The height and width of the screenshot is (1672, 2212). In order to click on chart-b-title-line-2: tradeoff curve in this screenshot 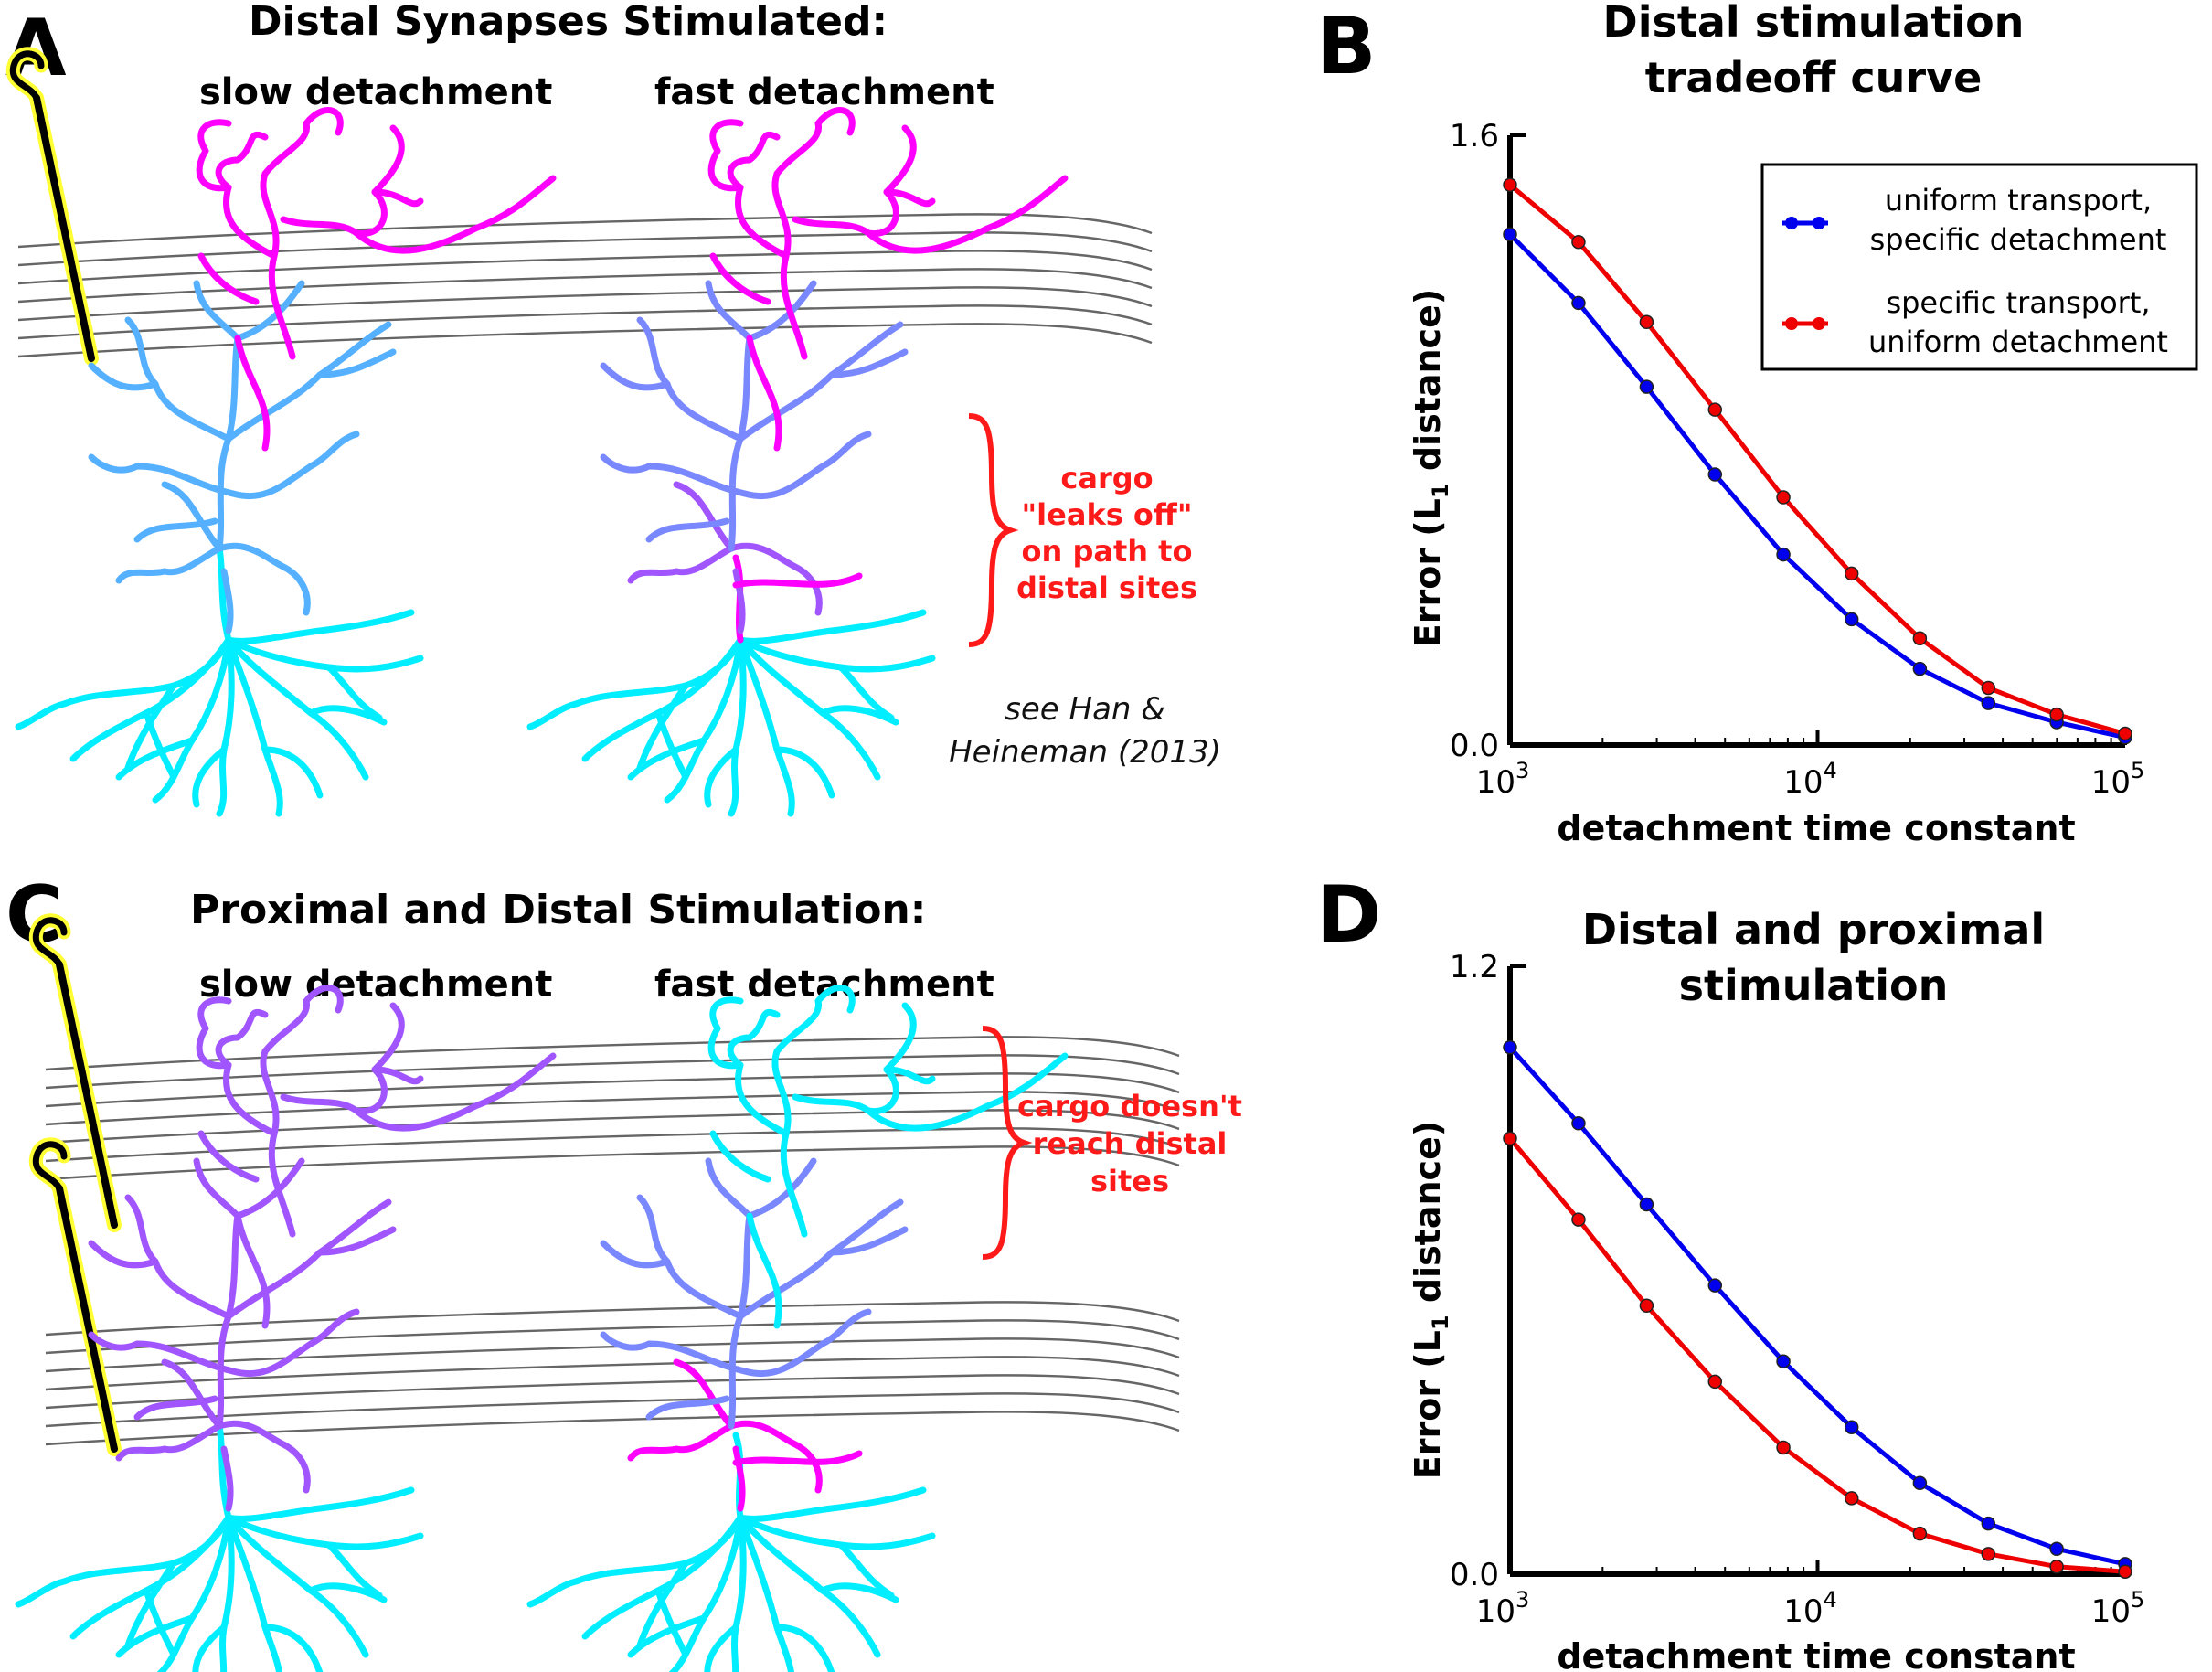, I will do `click(1814, 77)`.